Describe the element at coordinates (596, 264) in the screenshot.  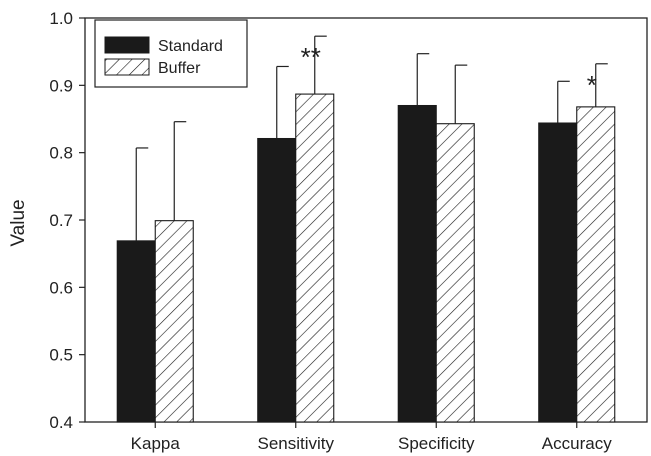
I see `bar-buffer-accuracy` at that location.